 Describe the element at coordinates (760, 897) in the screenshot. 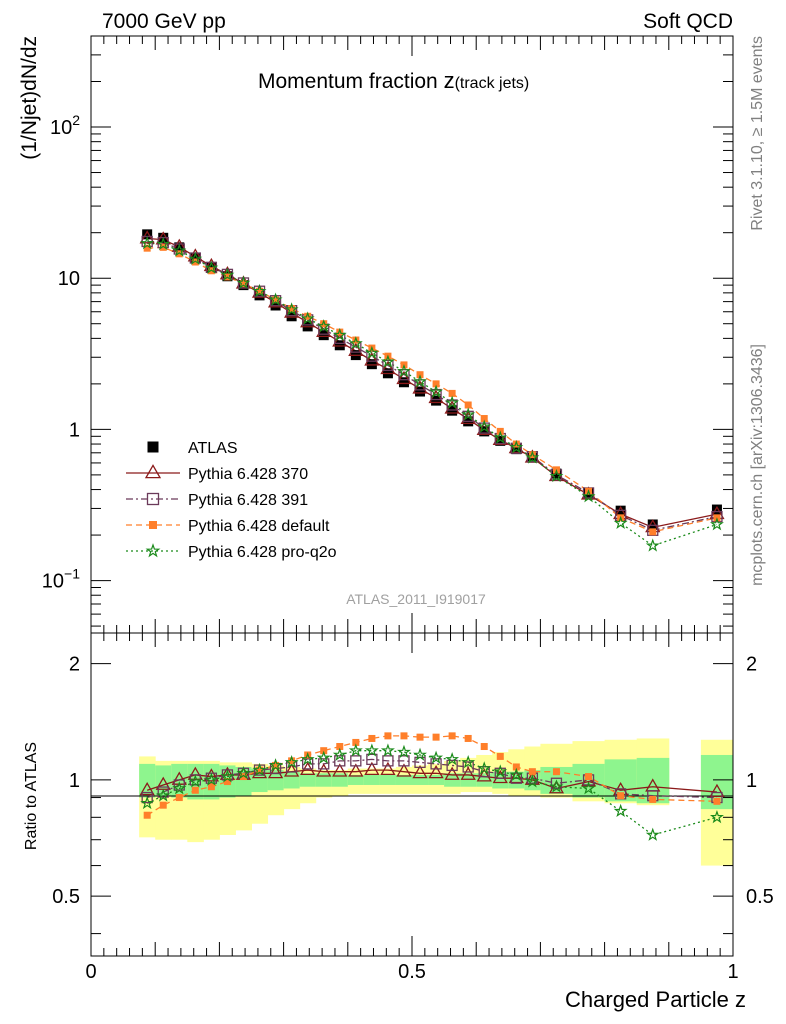

I see `ratio-y-tick-label-right: 0.5` at that location.